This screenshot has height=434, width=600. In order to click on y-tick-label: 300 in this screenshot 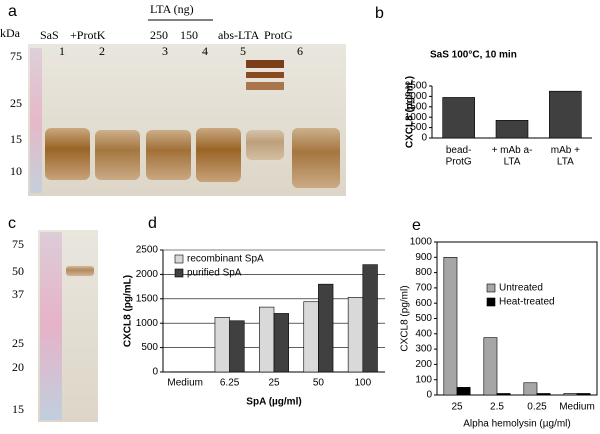, I will do `click(423, 349)`.